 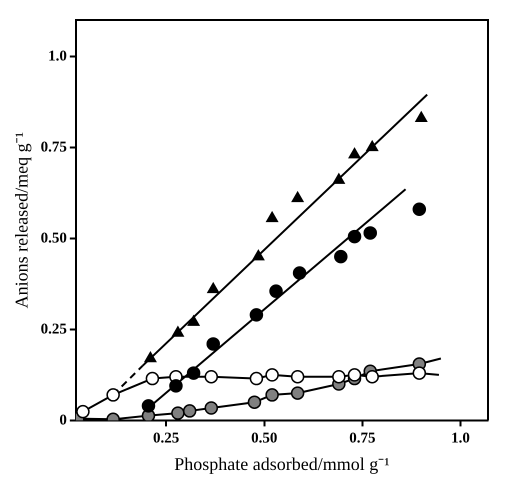 I want to click on x-tick-label: 0.50, so click(x=264, y=438).